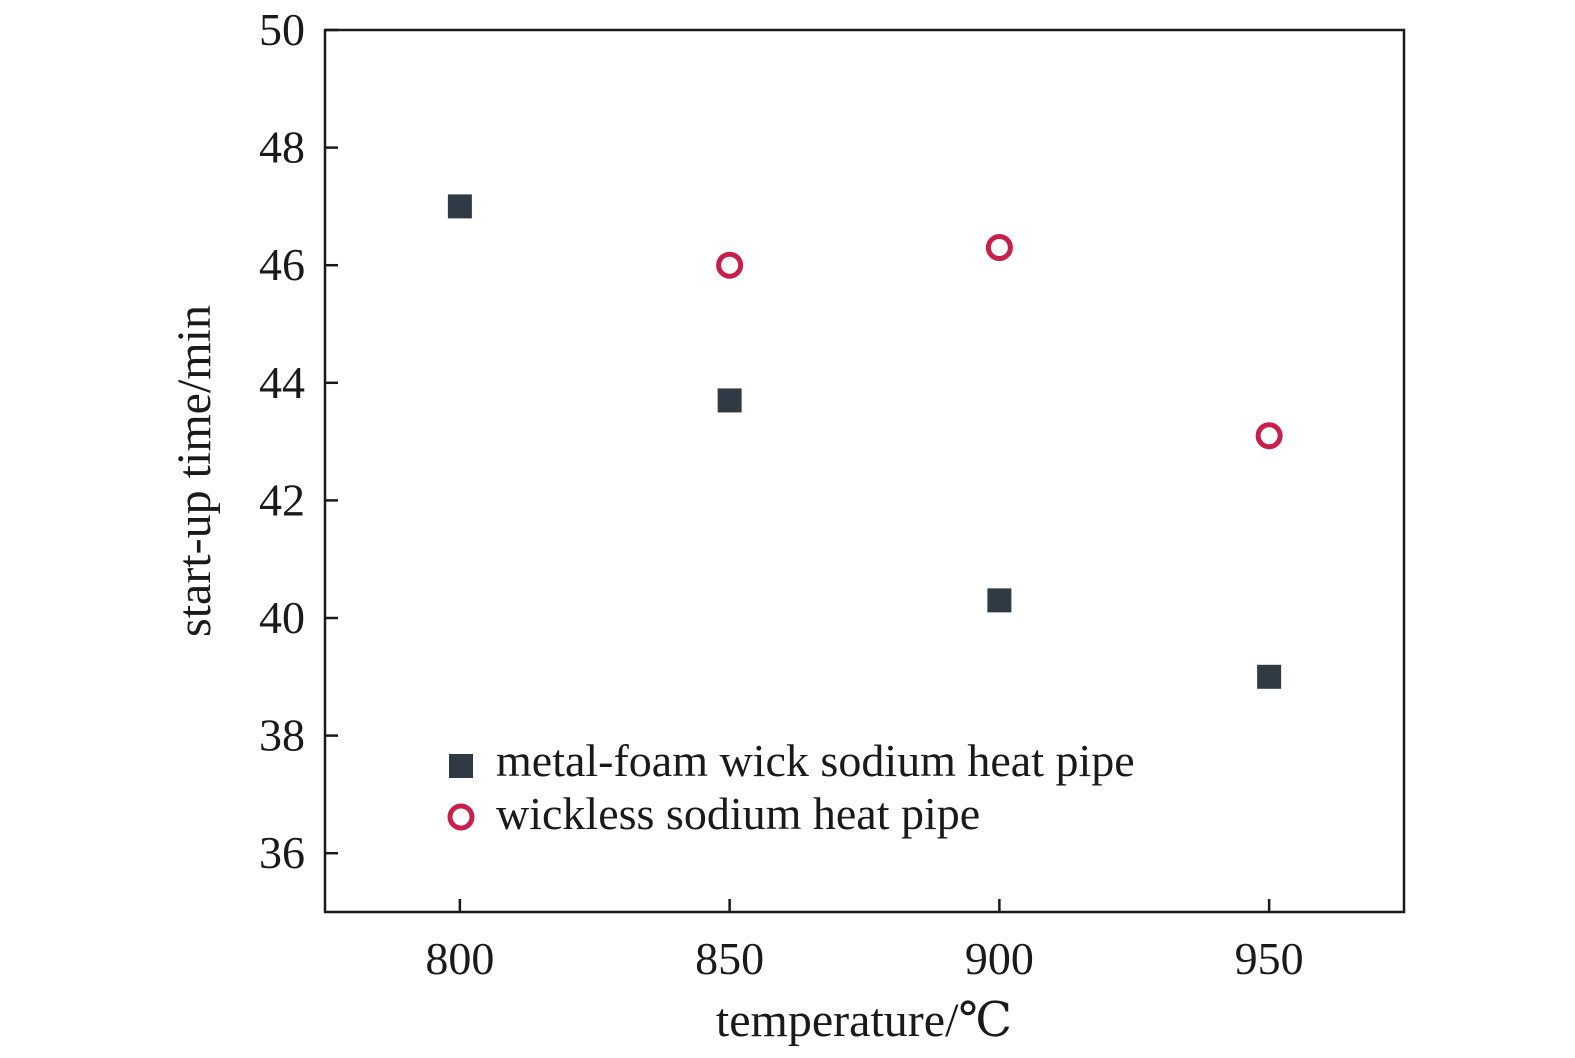 Image resolution: width=1575 pixels, height=1058 pixels. What do you see at coordinates (282, 617) in the screenshot?
I see `y-tick-label-2: 40` at bounding box center [282, 617].